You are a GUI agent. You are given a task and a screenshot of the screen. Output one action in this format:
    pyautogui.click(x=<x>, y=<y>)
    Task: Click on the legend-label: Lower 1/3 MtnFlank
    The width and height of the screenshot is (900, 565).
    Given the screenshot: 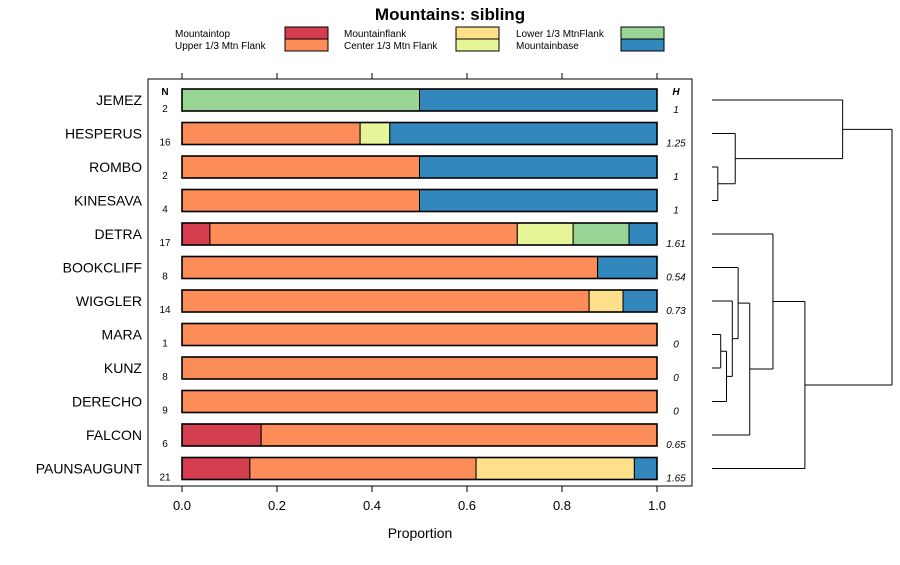 What is the action you would take?
    pyautogui.click(x=560, y=34)
    